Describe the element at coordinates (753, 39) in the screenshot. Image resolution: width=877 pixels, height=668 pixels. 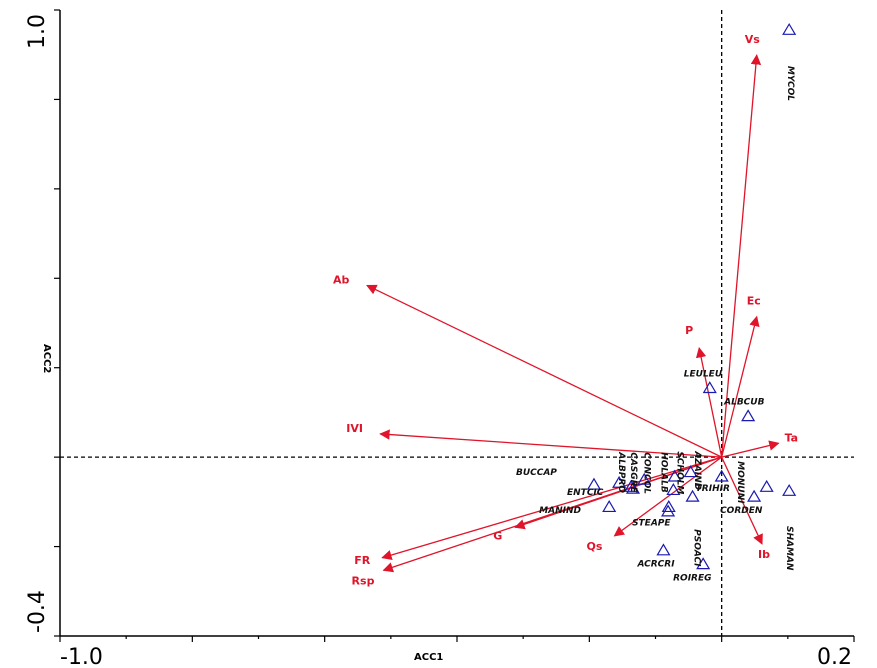
I see `vector-label-vs: Vs` at that location.